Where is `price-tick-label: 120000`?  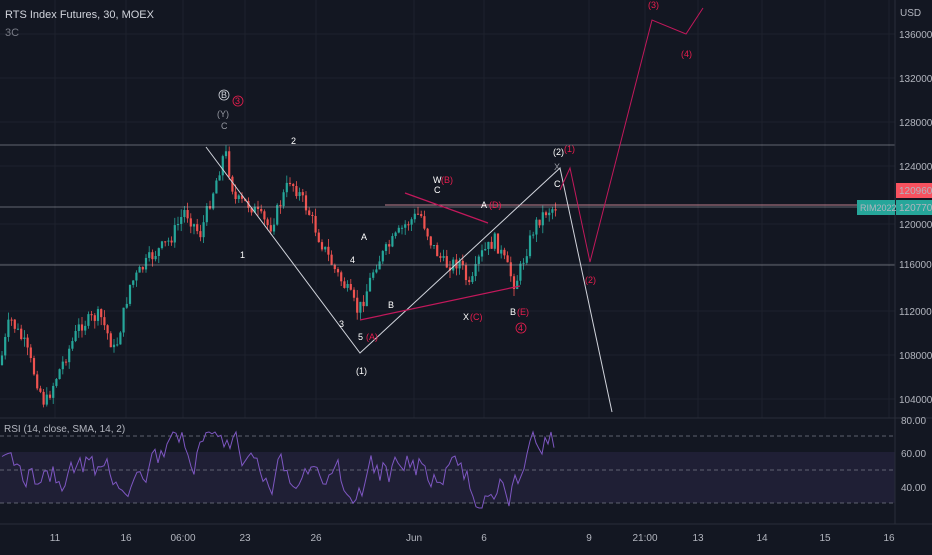
price-tick-label: 120000 is located at coordinates (915, 225).